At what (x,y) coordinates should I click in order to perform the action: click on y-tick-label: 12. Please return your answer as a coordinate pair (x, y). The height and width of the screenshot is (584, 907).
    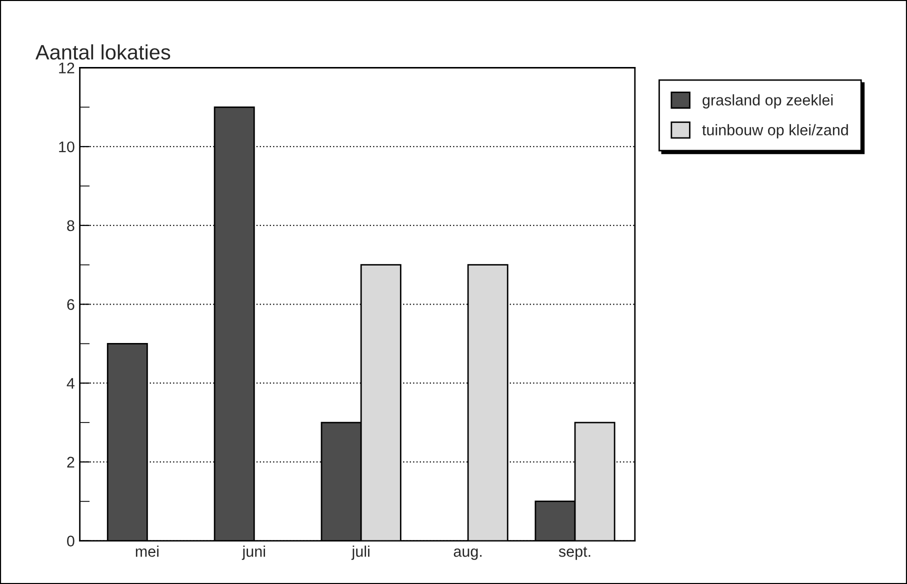
    Looking at the image, I should click on (66, 68).